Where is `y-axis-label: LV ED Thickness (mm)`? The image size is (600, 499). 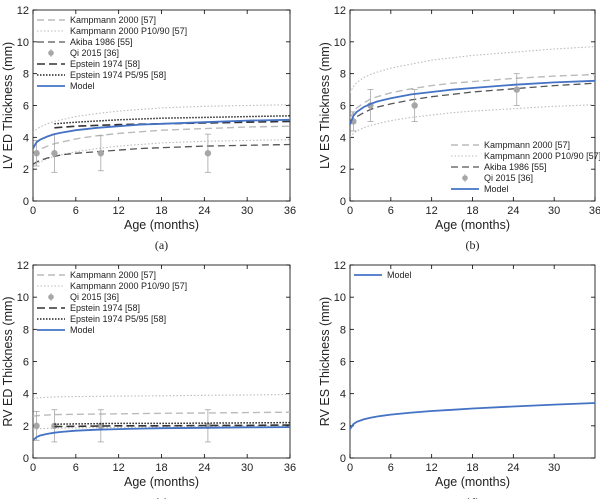
y-axis-label: LV ED Thickness (mm) is located at coordinates (8, 105).